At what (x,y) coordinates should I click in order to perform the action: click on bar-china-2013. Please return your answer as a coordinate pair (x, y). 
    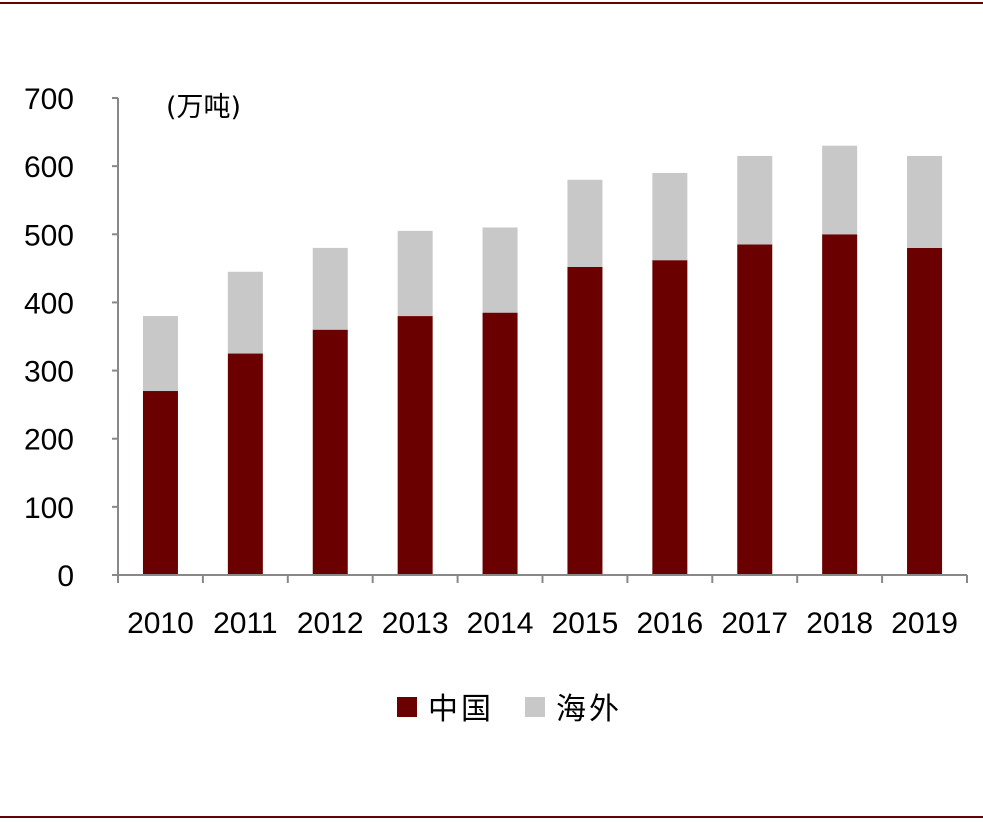
    Looking at the image, I should click on (415, 445).